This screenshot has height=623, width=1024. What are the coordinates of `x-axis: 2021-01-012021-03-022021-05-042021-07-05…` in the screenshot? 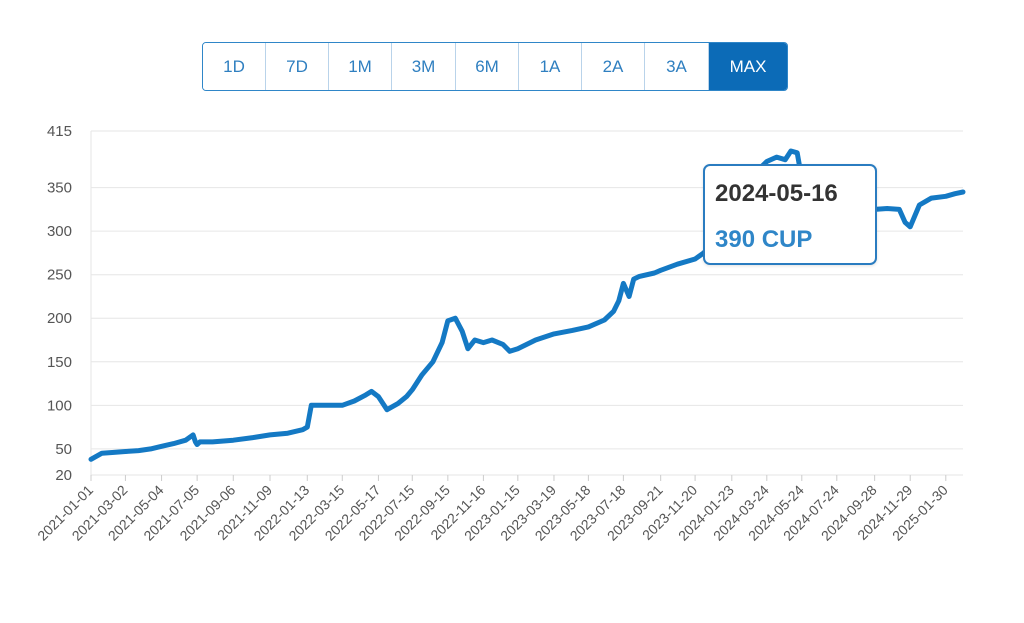 It's located at (492, 509).